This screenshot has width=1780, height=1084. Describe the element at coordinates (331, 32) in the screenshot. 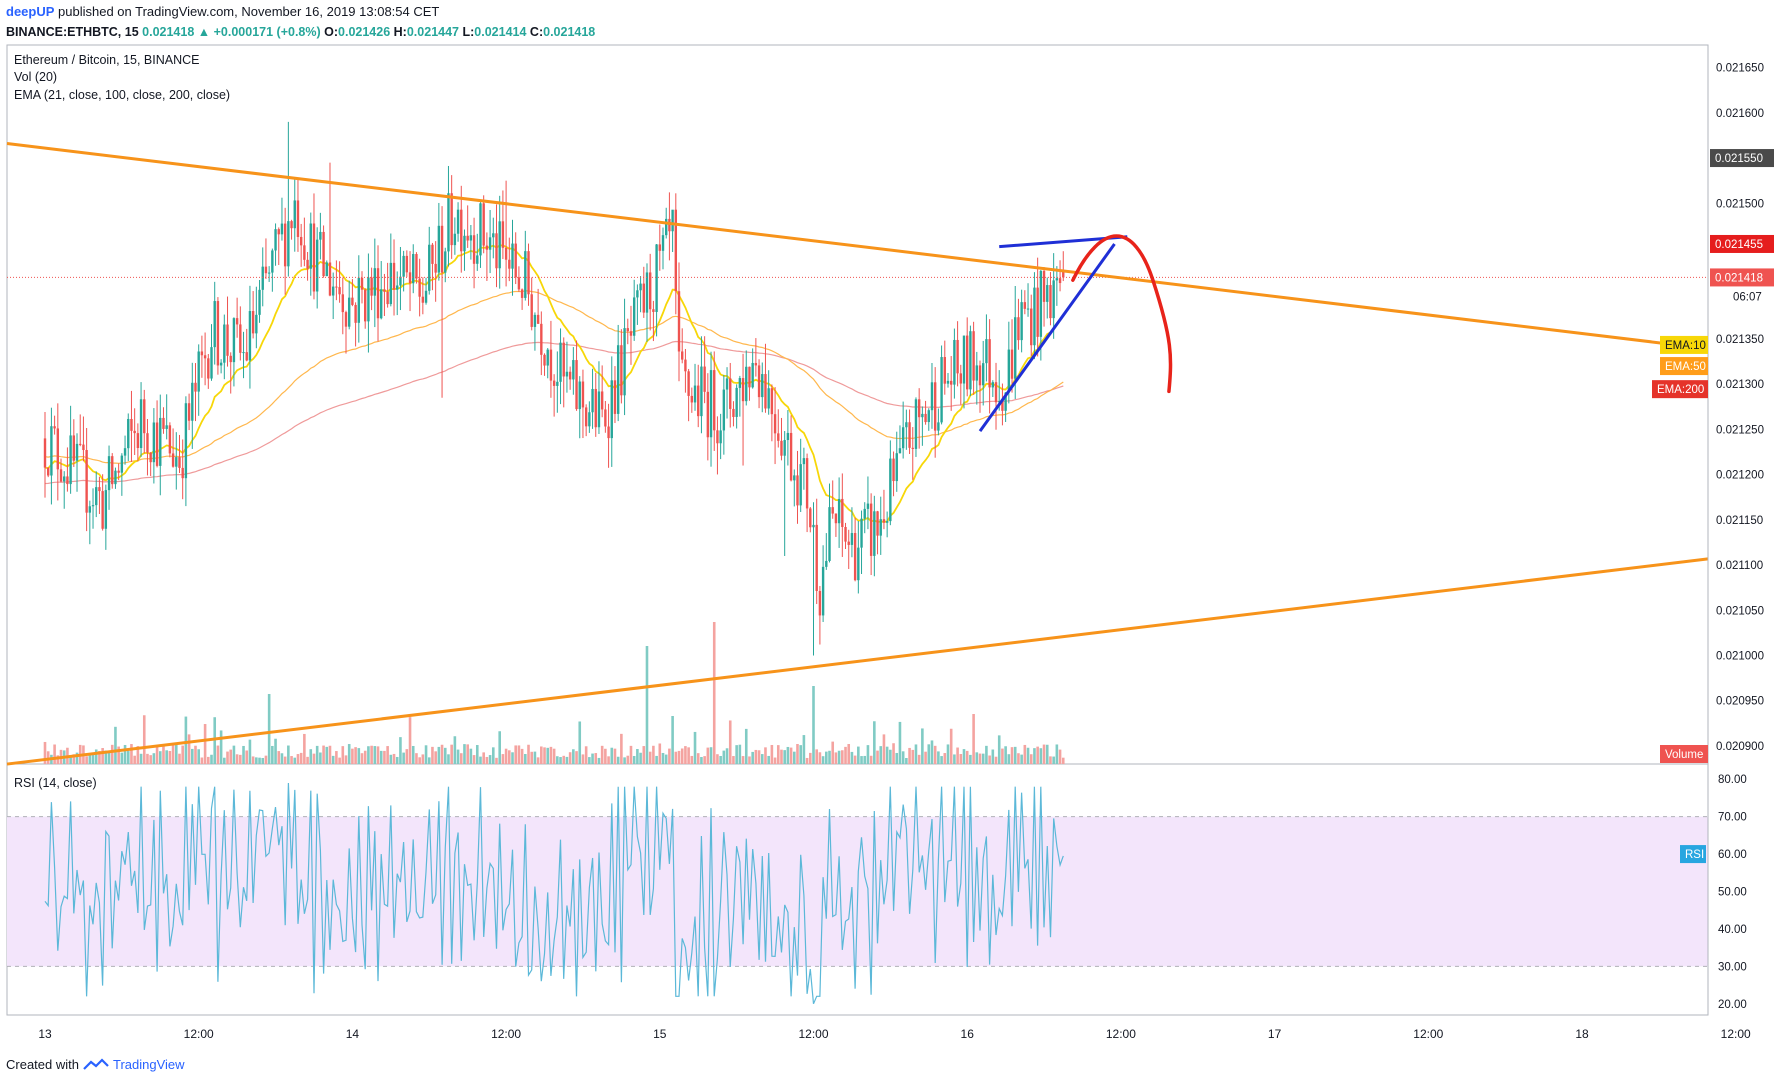

I see `open-label: O:` at that location.